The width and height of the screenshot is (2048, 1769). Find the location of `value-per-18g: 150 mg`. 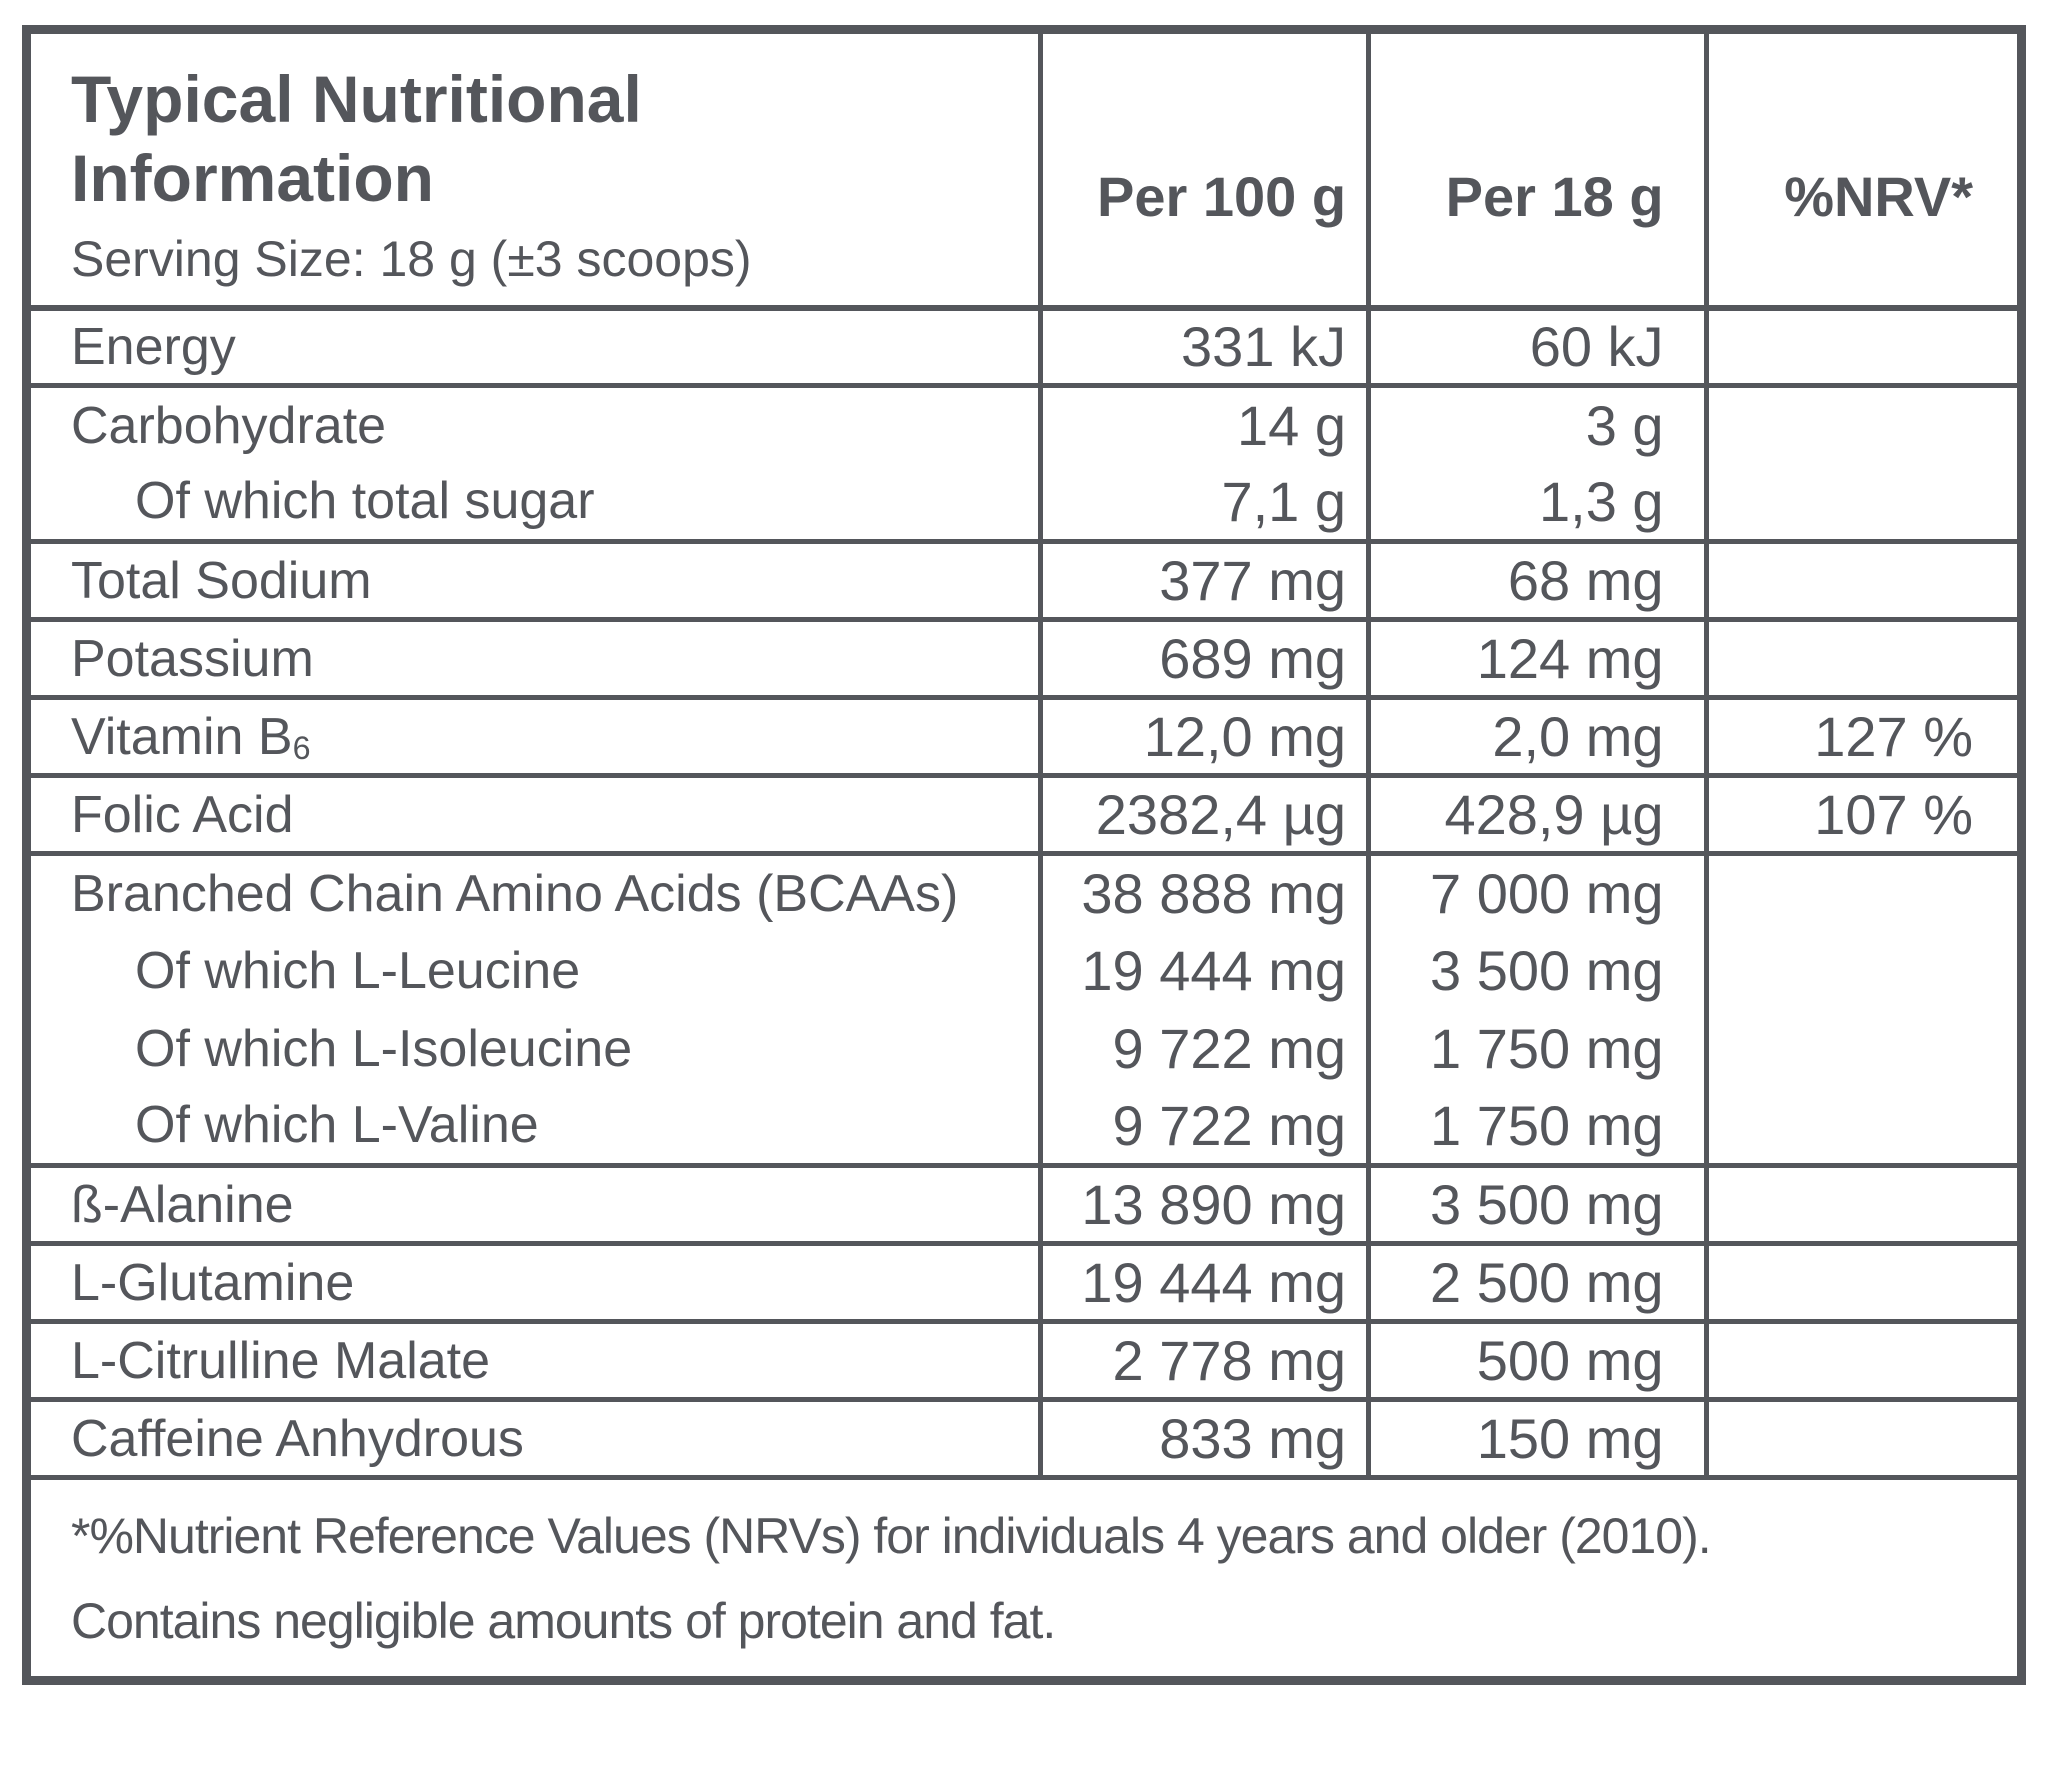

value-per-18g: 150 mg is located at coordinates (1536, 1438).